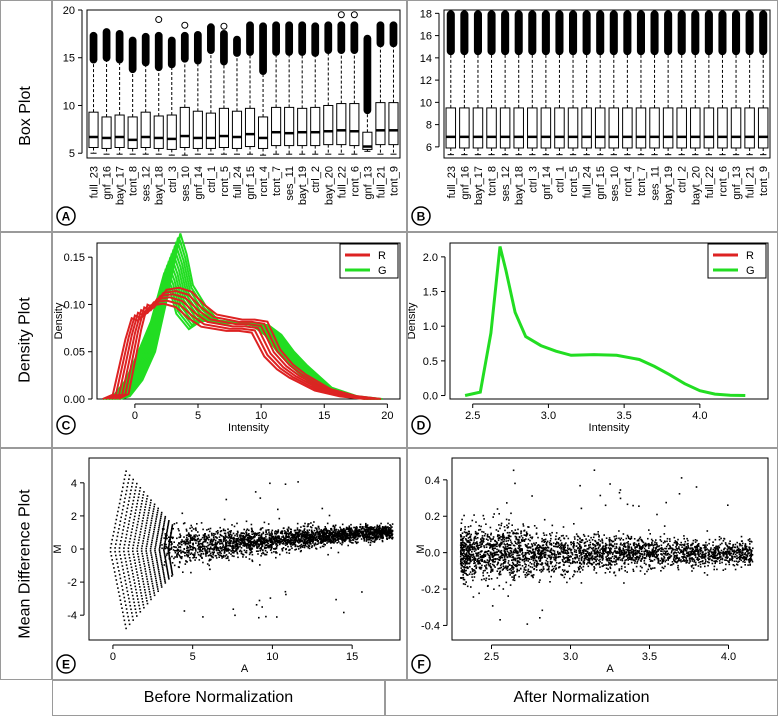 This screenshot has height=716, width=778. I want to click on density-curve-r, so click(246, 344).